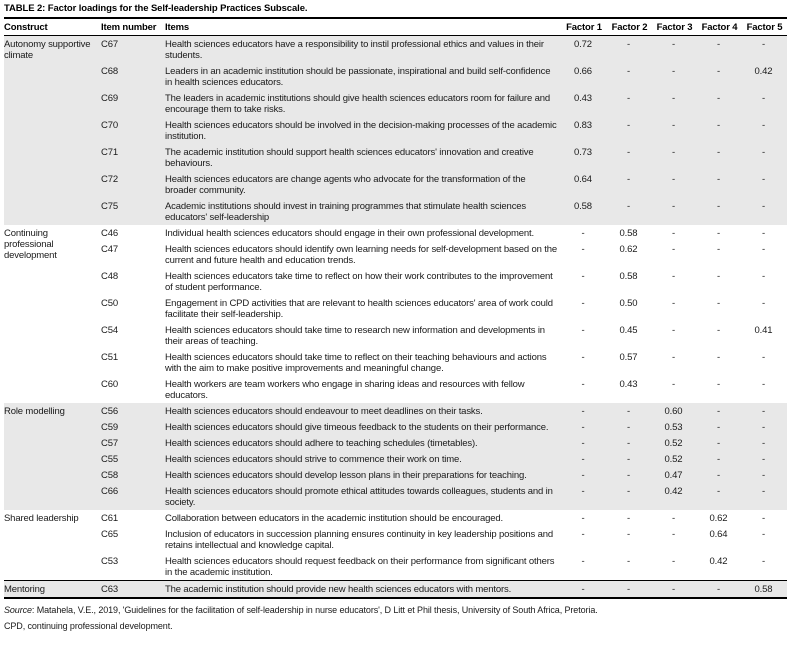 This screenshot has width=791, height=653. Describe the element at coordinates (133, 443) in the screenshot. I see `item-number-cell: C57` at that location.